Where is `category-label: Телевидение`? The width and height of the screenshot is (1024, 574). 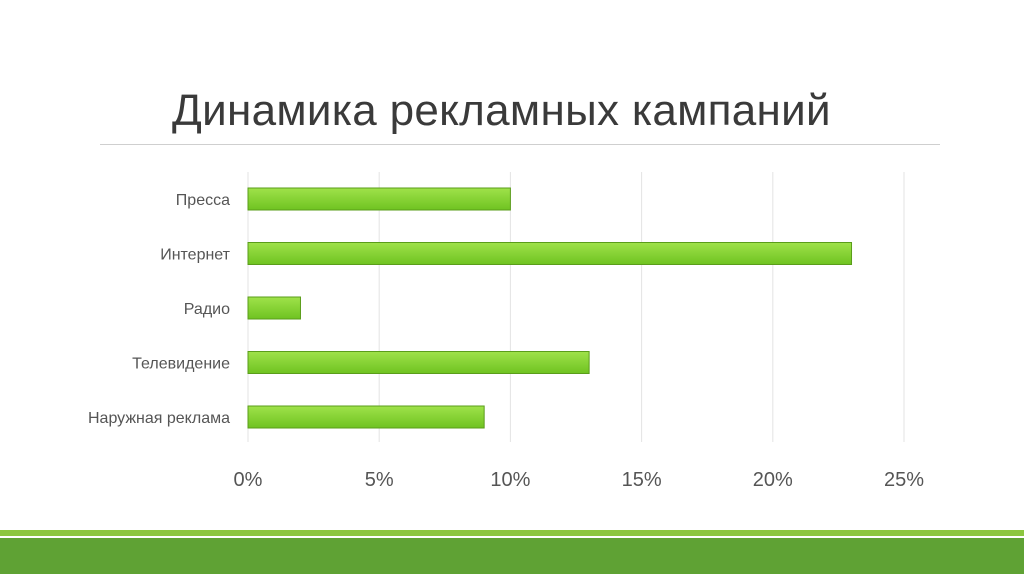
category-label: Телевидение is located at coordinates (181, 364).